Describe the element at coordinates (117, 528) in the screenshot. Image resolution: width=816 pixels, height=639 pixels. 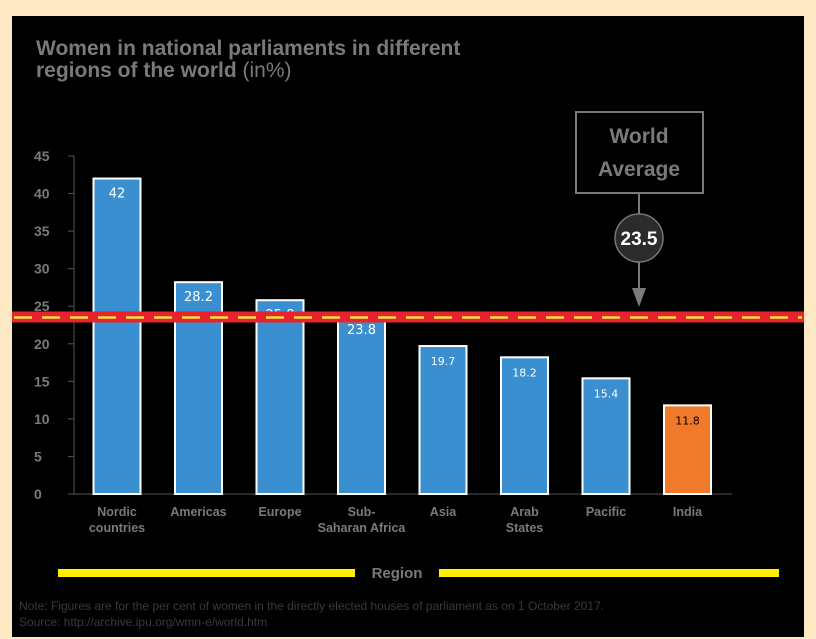
I see `x-tick-label: countries` at that location.